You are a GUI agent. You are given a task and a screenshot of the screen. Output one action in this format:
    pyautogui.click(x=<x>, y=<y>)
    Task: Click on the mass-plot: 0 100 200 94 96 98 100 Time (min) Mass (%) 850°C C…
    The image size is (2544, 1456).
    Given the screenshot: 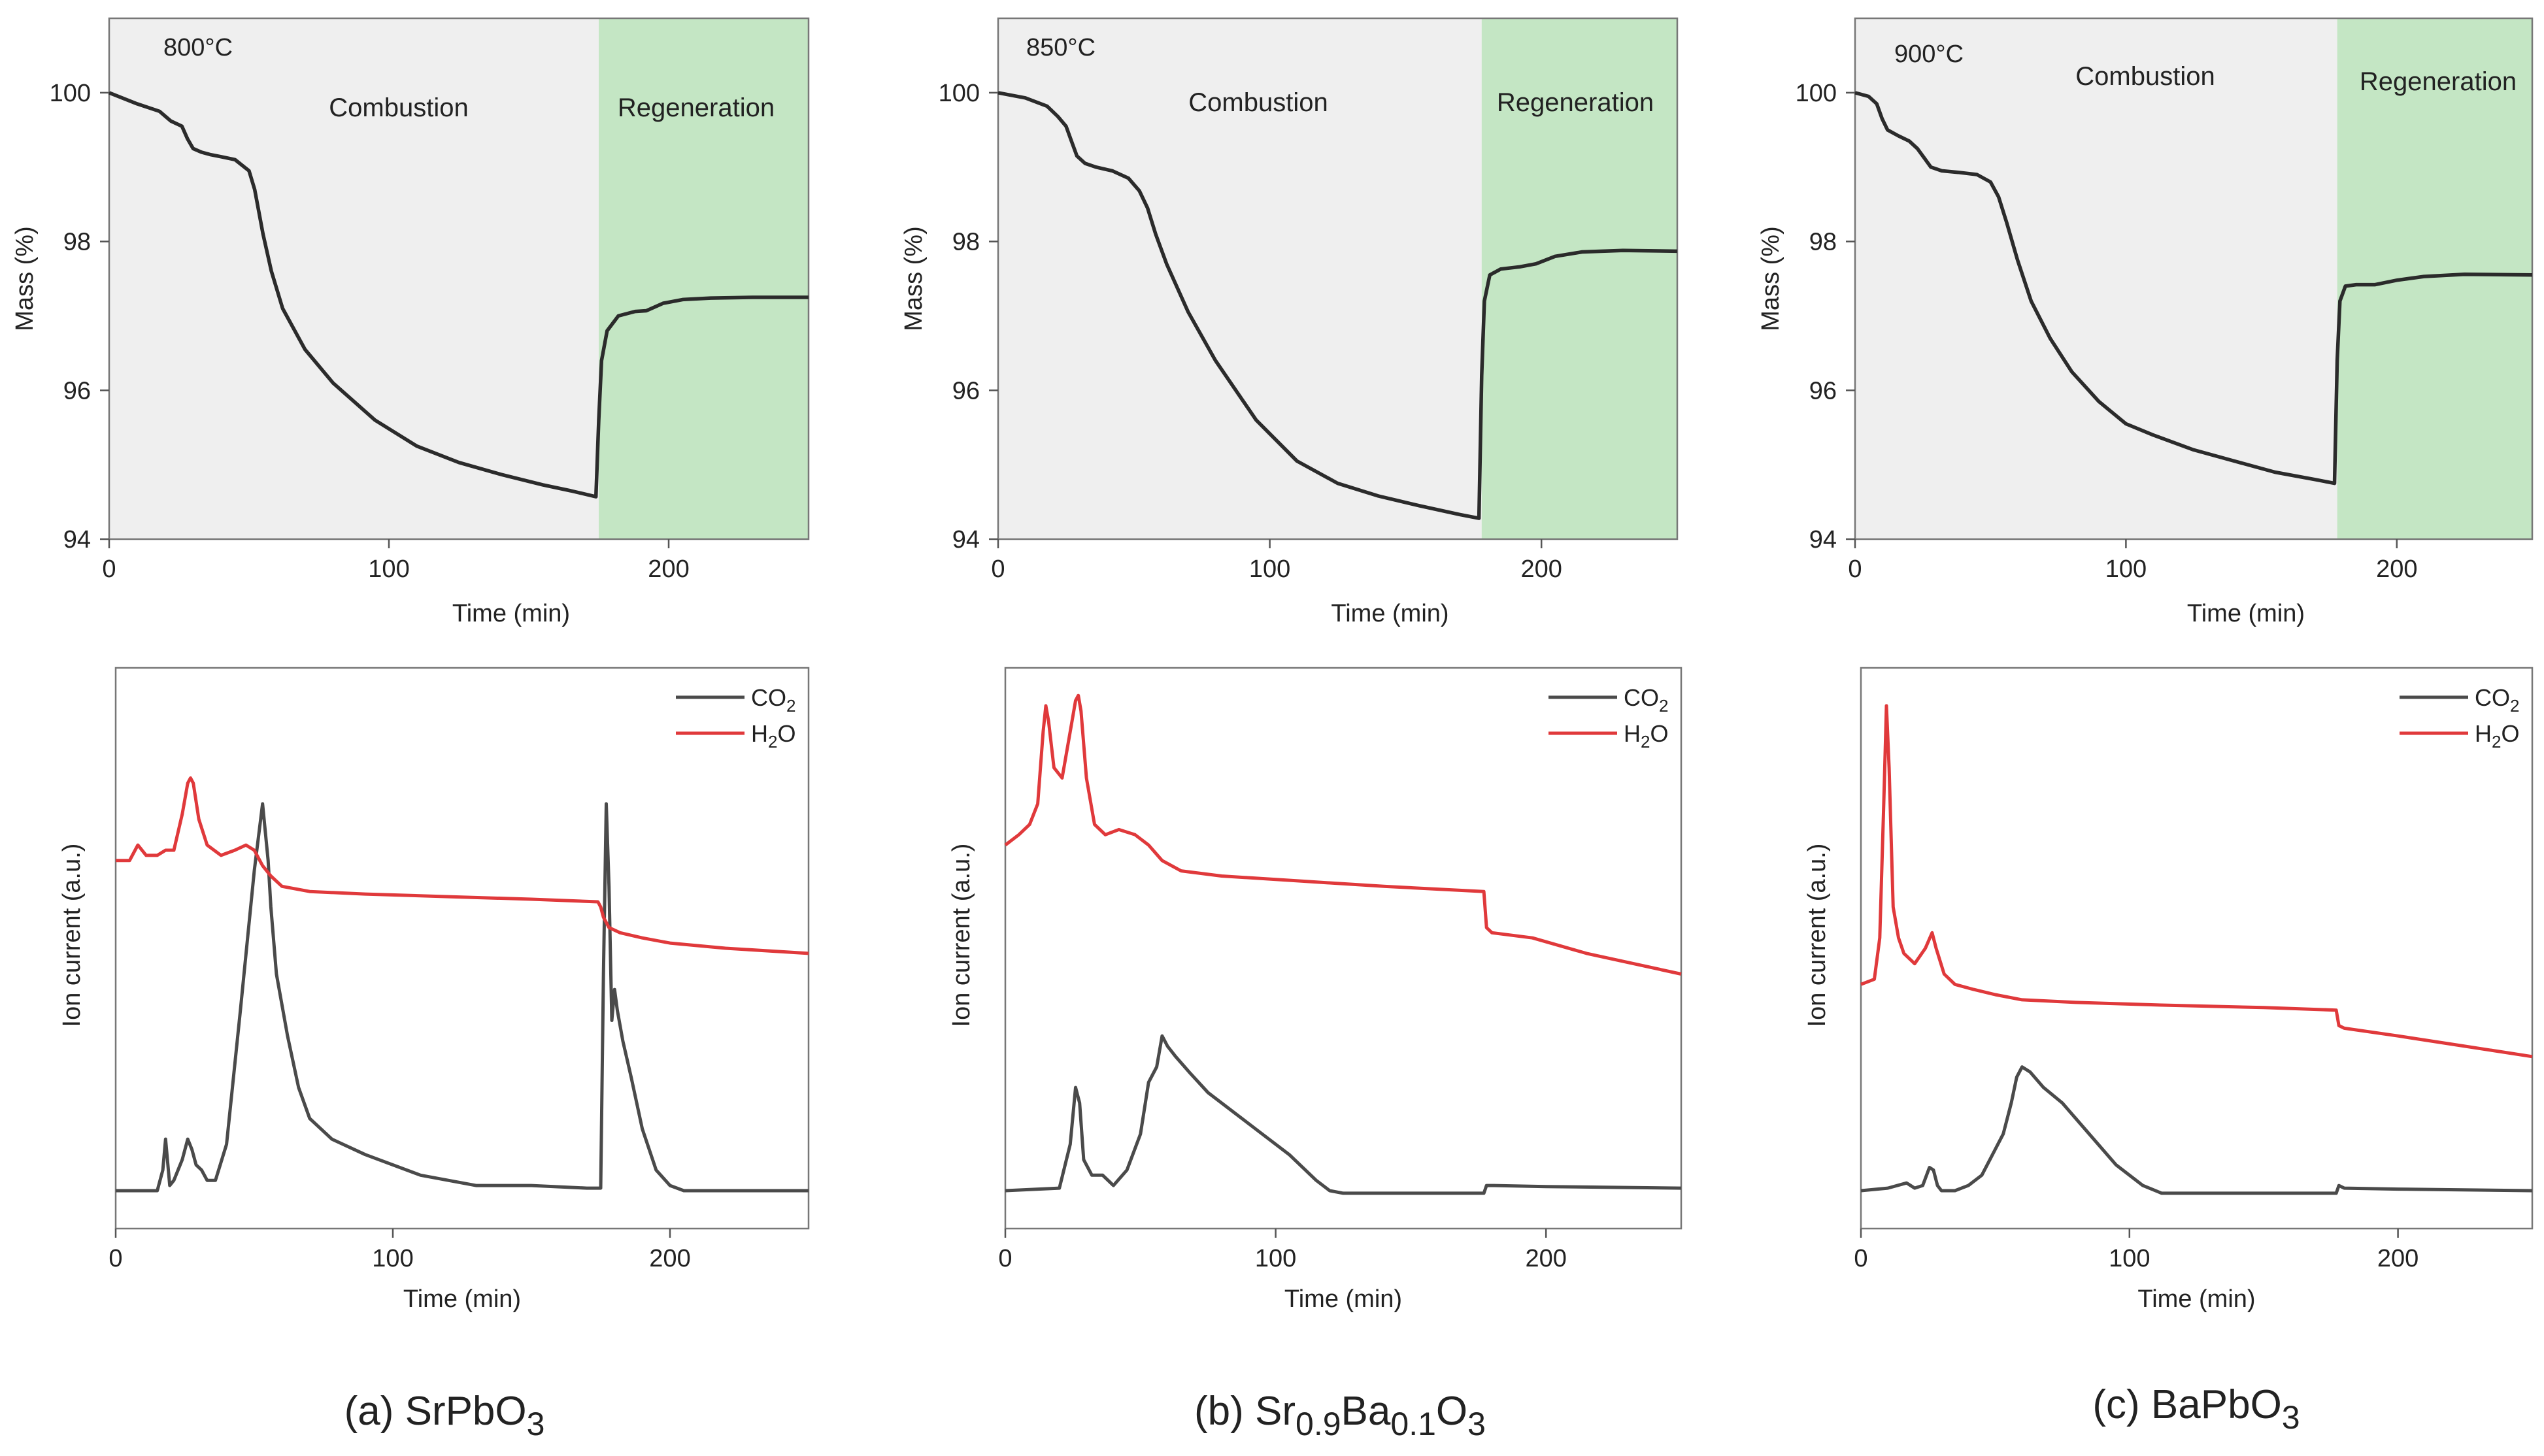 What is the action you would take?
    pyautogui.click(x=1289, y=322)
    